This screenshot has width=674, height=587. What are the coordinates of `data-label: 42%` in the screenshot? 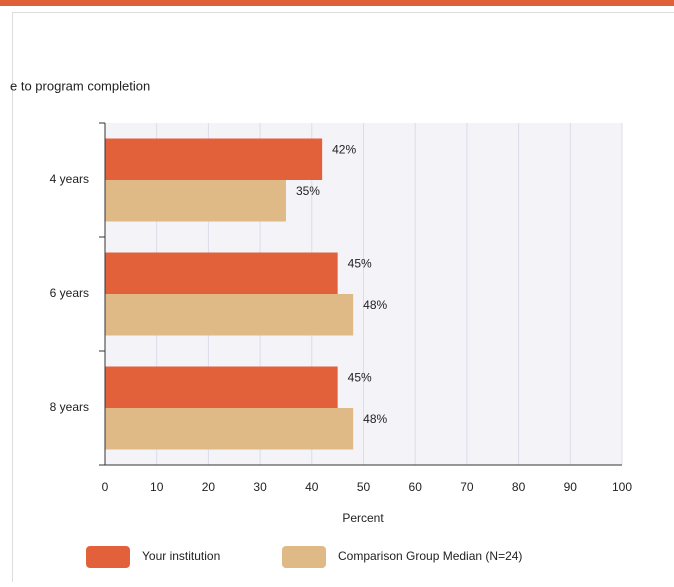 It's located at (344, 150).